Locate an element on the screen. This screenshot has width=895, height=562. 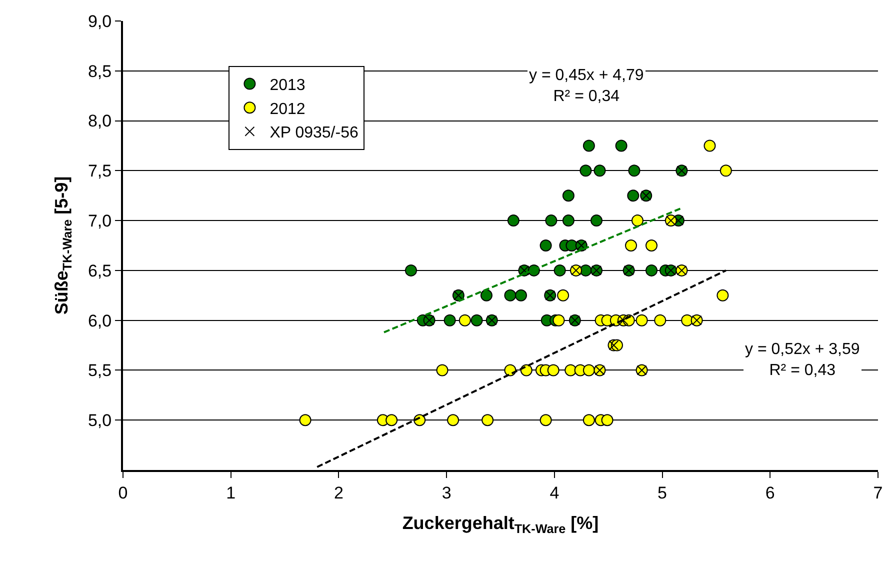
legend-label: 2012 is located at coordinates (288, 109).